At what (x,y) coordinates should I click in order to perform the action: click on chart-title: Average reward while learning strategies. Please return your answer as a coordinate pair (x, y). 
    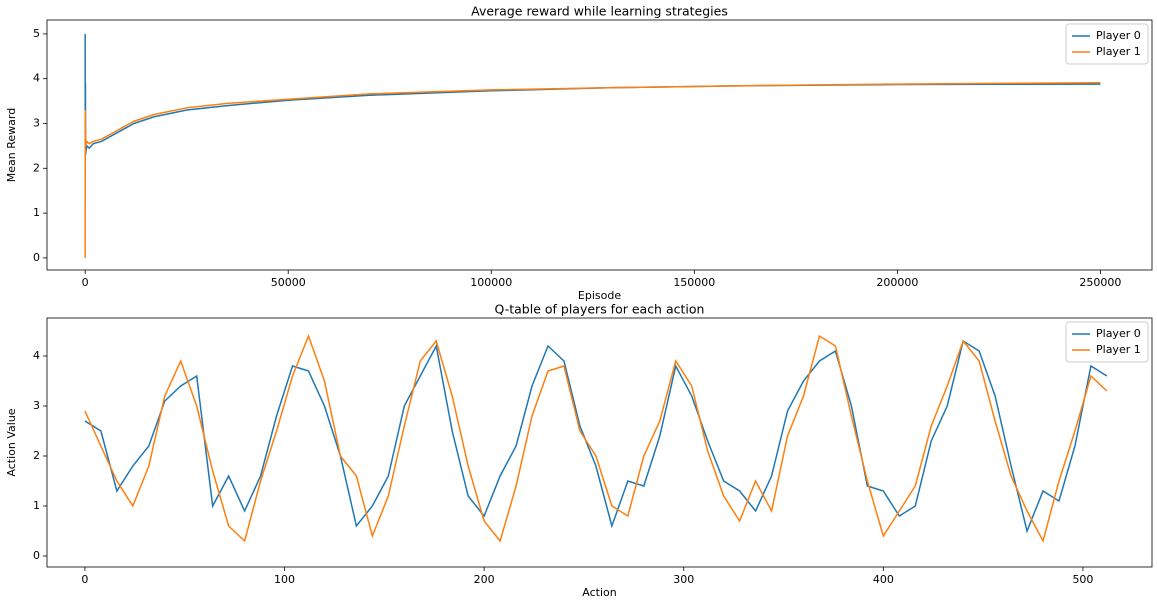
    Looking at the image, I should click on (599, 11).